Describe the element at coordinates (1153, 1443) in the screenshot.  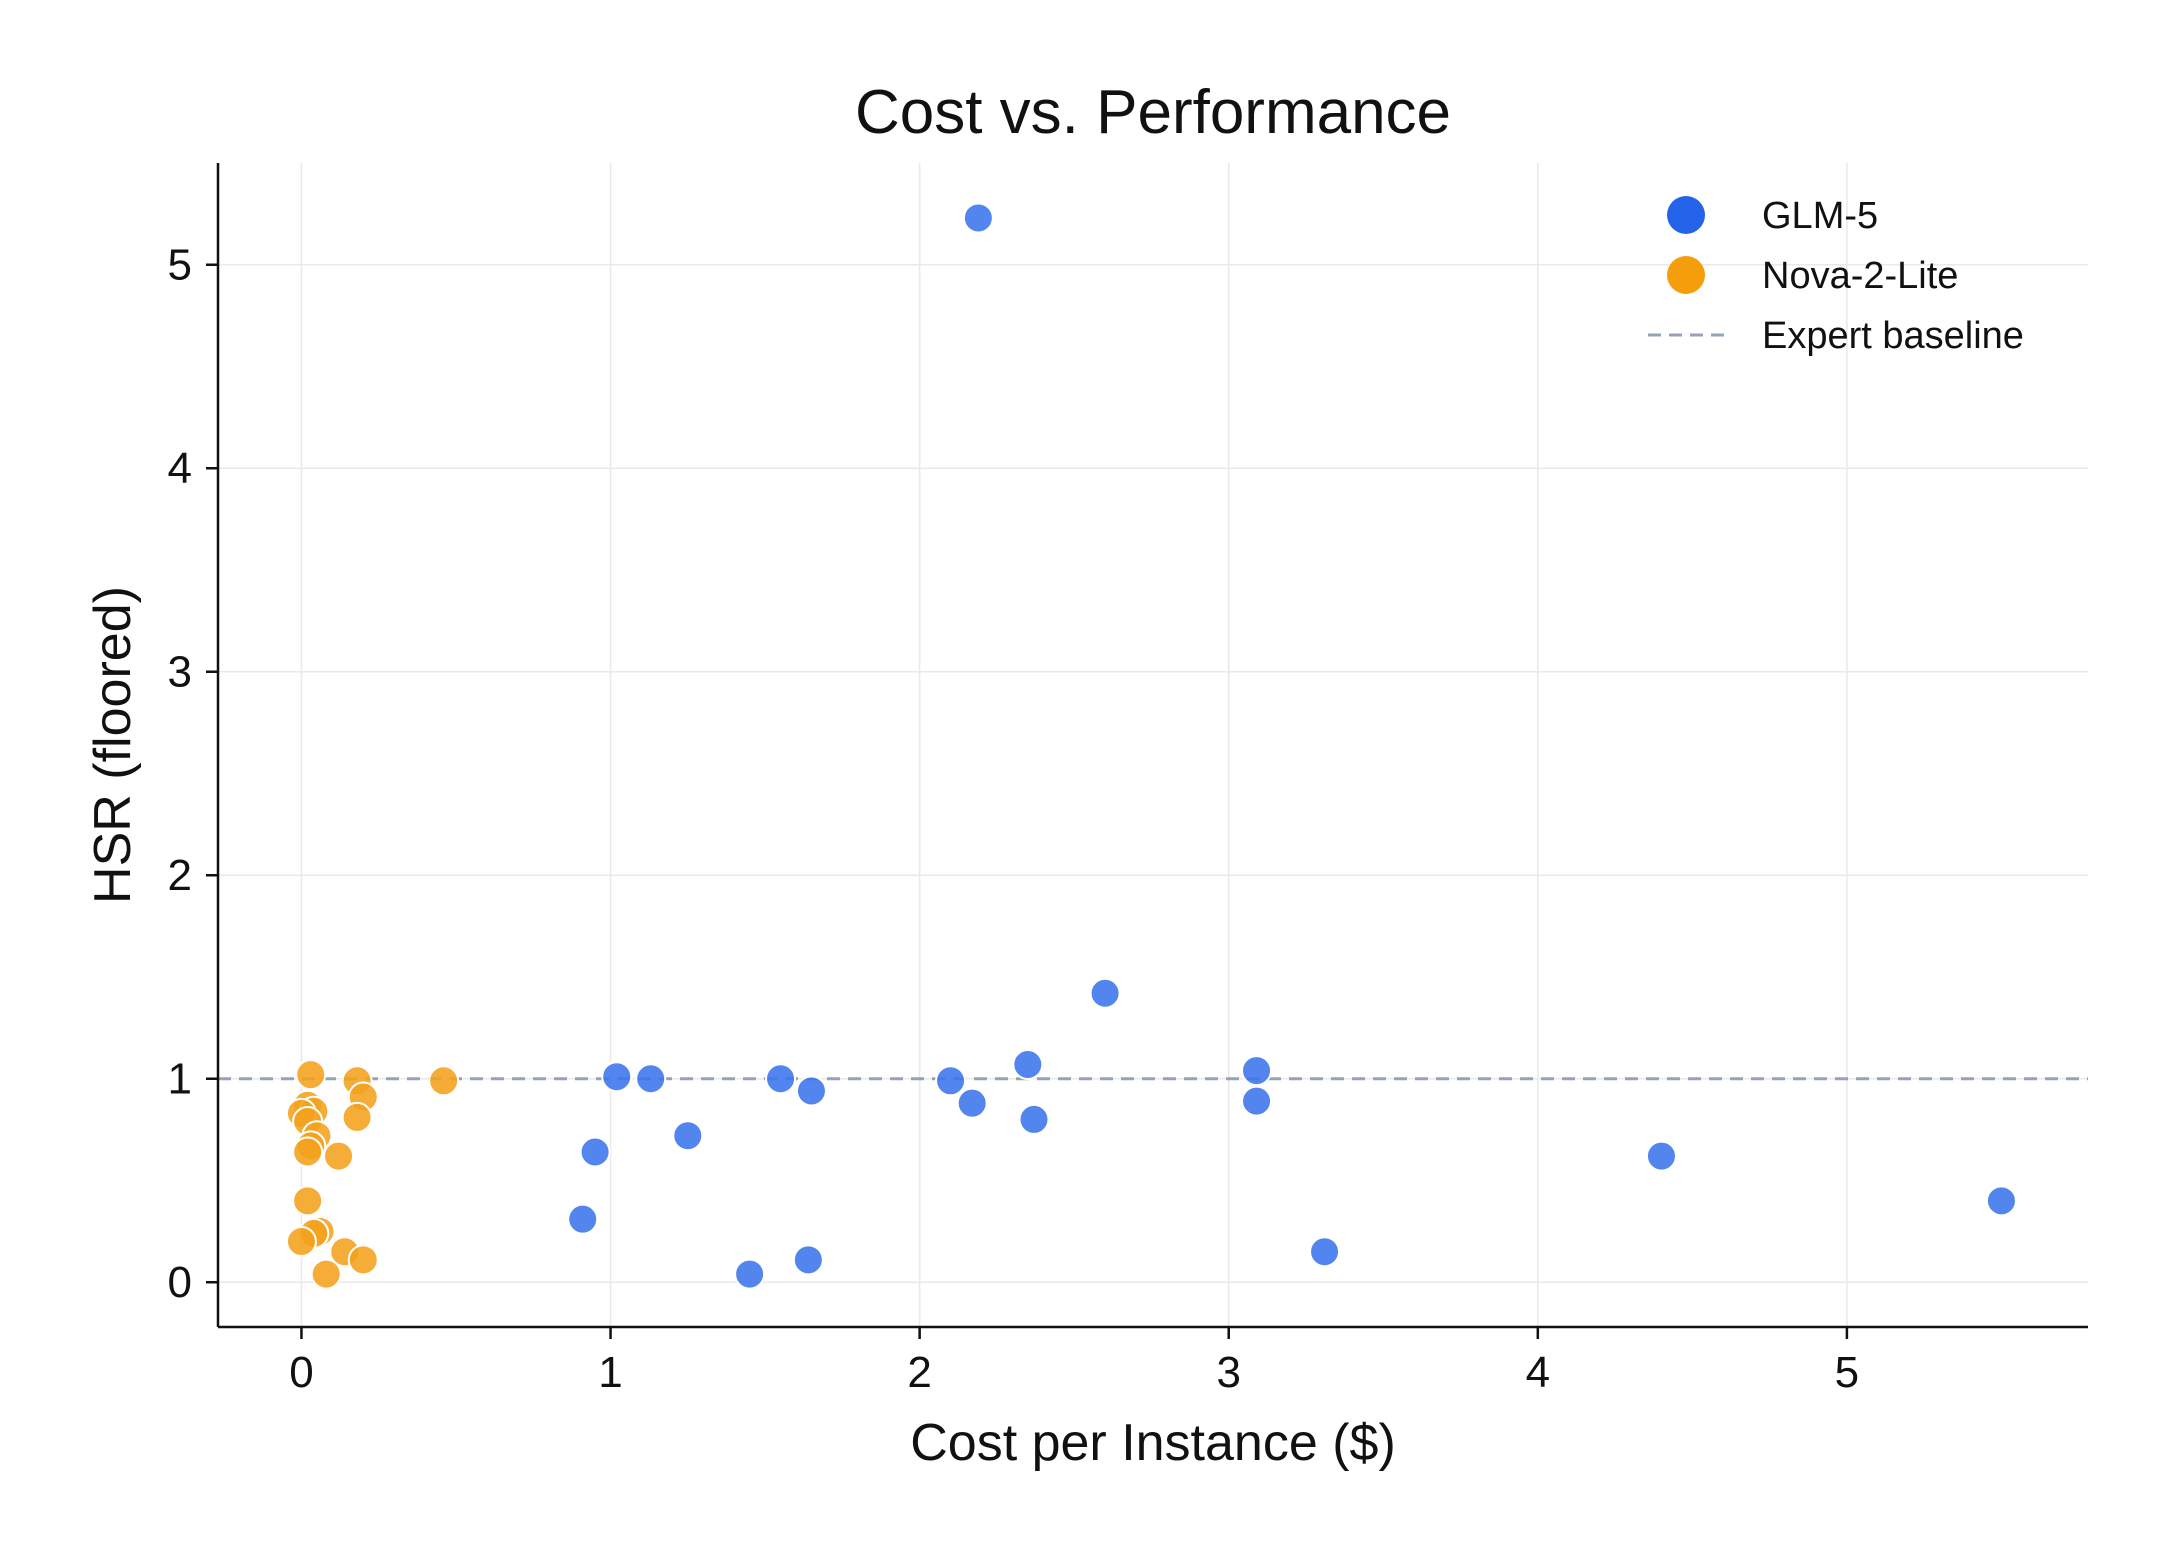
I see `x-axis-label: Cost per Instance ($)` at that location.